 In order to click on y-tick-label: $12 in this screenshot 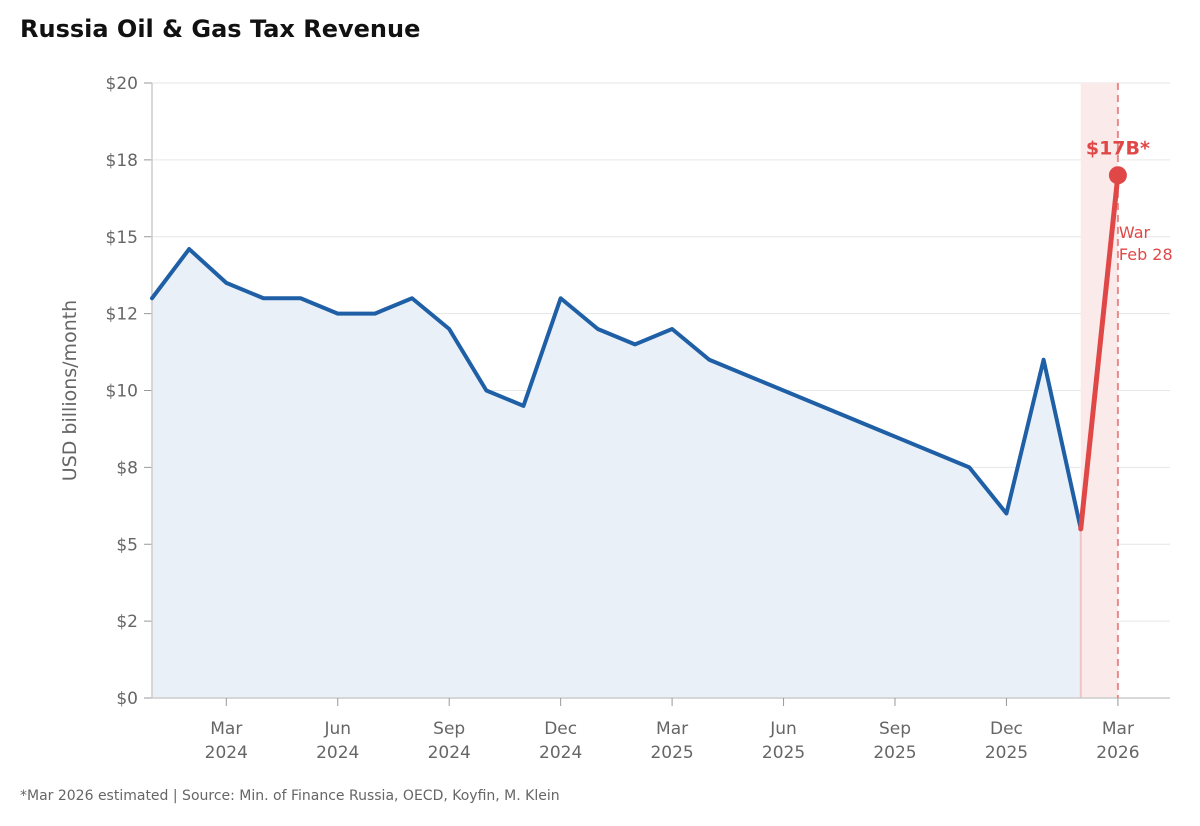, I will do `click(122, 315)`.